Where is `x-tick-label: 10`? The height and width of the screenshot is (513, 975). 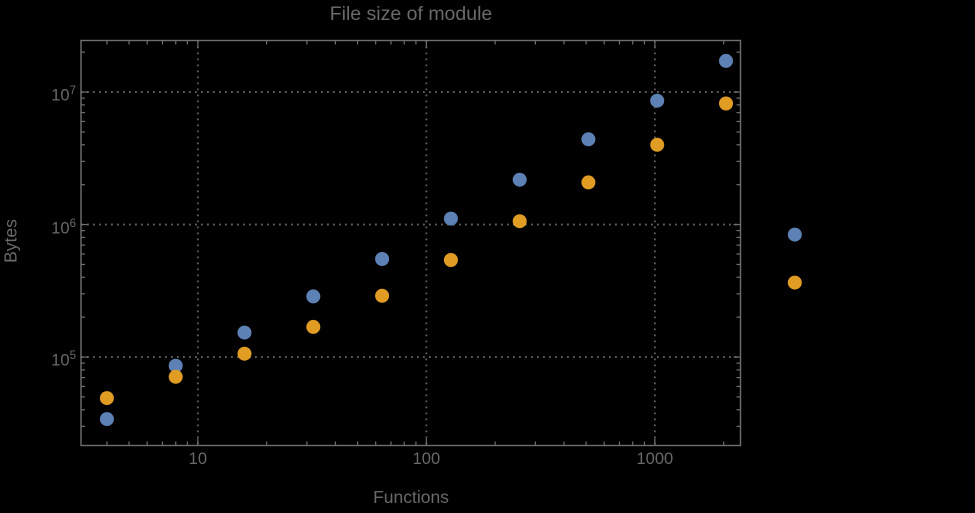 x-tick-label: 10 is located at coordinates (198, 459).